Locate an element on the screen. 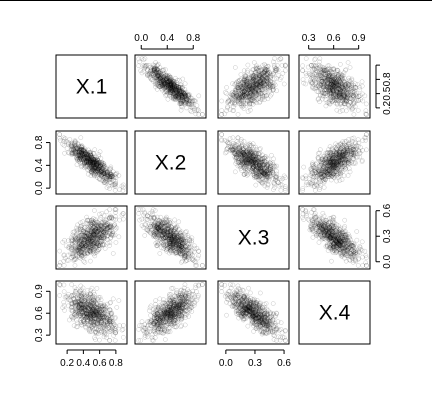 The image size is (432, 400). top-border-line is located at coordinates (216, 0).